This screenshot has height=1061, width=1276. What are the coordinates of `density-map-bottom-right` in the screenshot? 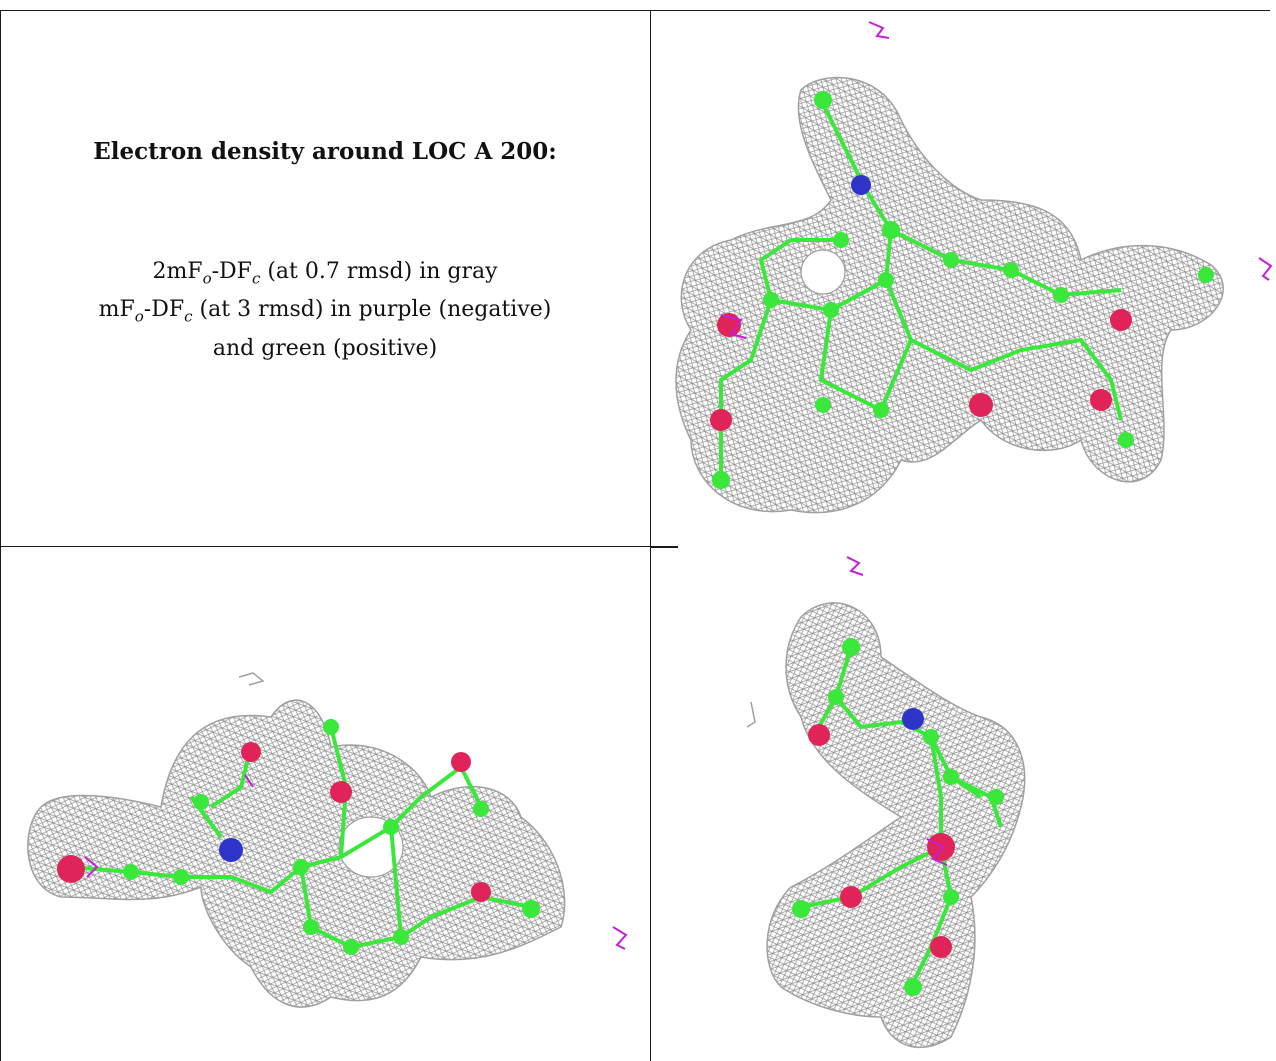 It's located at (886, 802).